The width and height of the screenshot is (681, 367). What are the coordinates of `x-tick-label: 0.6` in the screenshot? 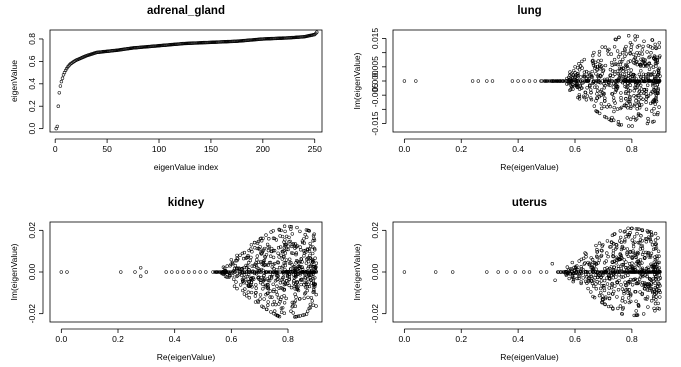 It's located at (575, 339).